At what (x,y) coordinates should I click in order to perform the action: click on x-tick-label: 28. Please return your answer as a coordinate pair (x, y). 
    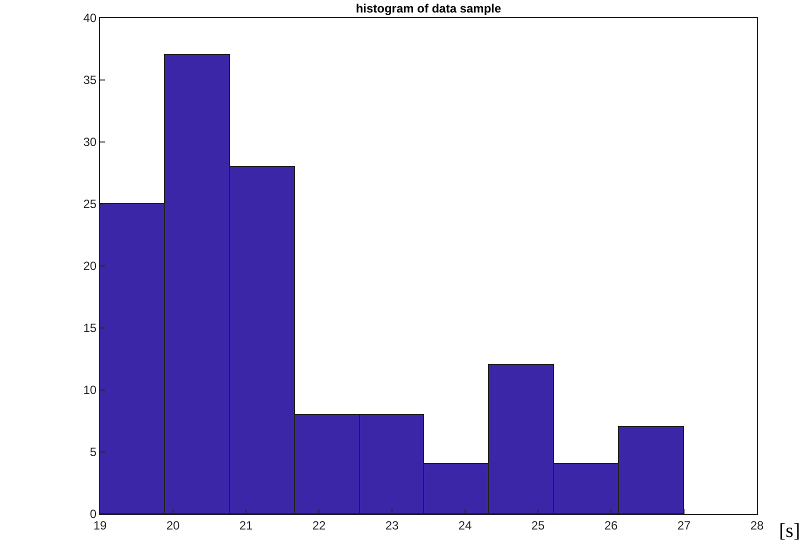
    Looking at the image, I should click on (757, 525).